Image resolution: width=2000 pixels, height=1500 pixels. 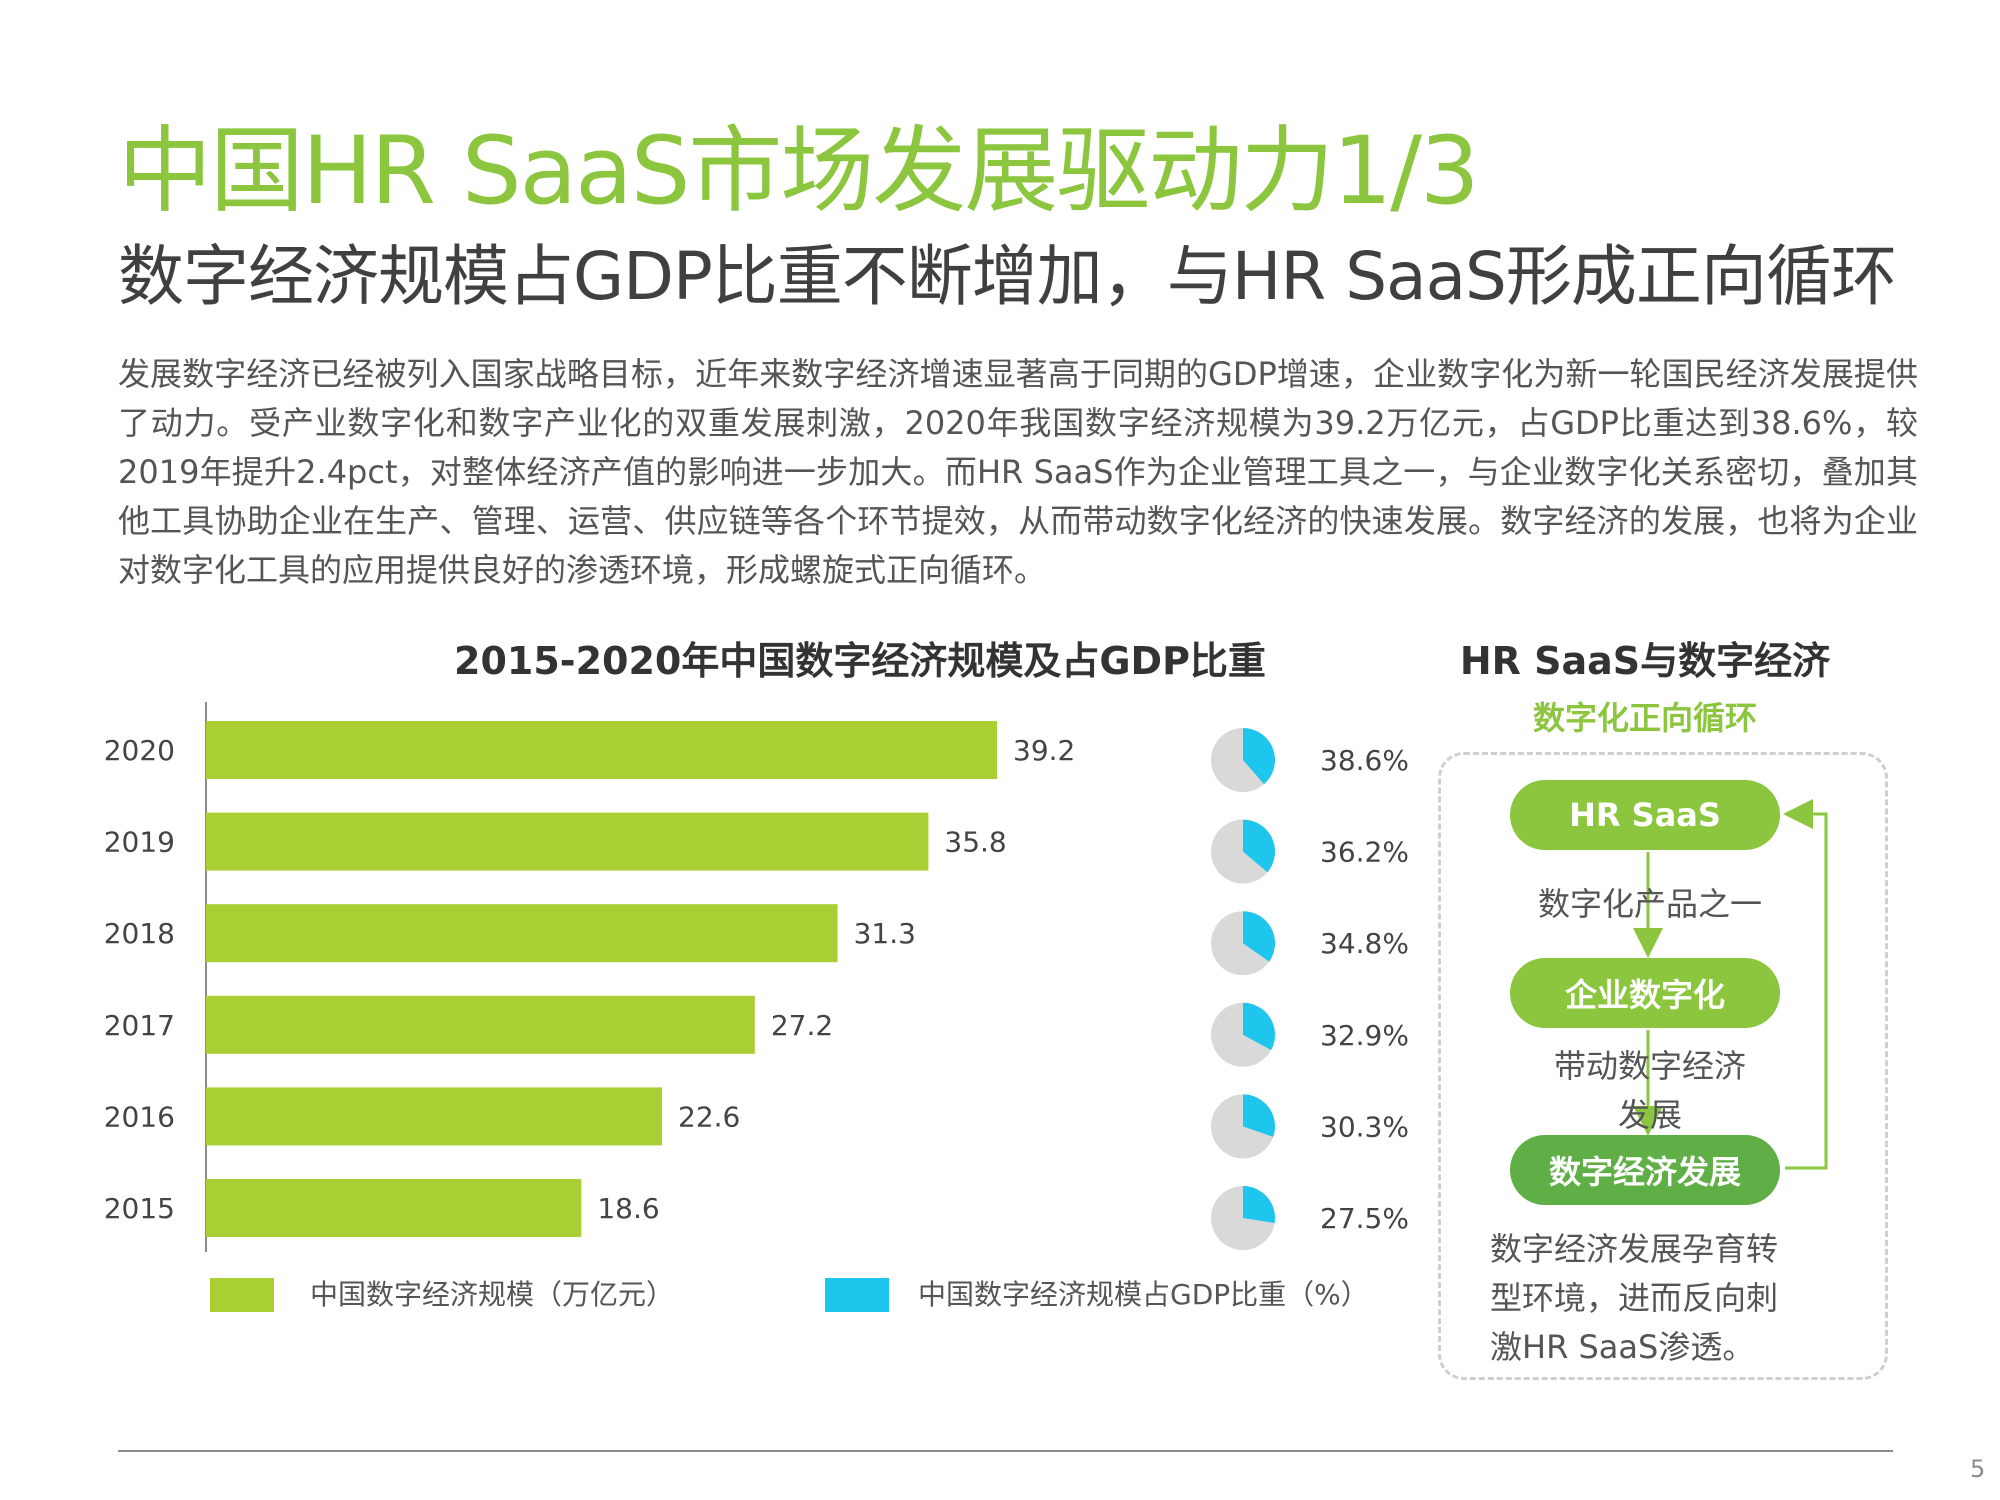 I want to click on y-tick-label: 2019, so click(x=139, y=842).